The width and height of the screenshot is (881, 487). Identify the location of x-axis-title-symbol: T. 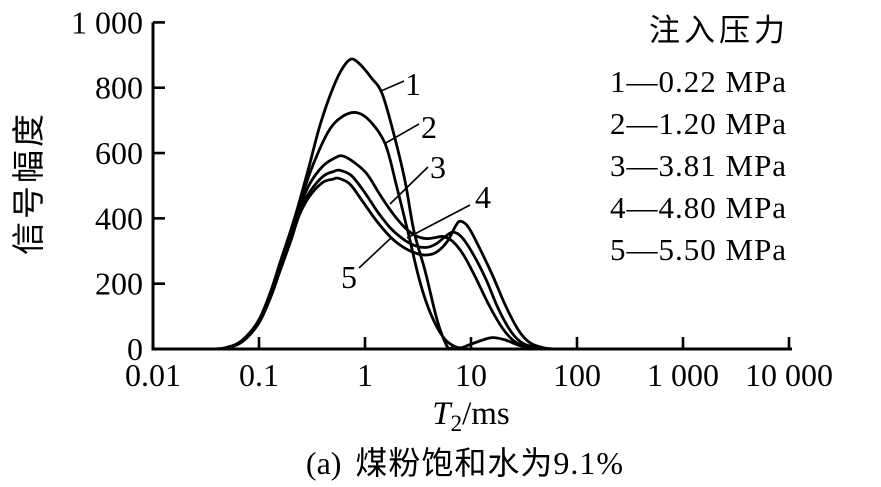
(442, 414).